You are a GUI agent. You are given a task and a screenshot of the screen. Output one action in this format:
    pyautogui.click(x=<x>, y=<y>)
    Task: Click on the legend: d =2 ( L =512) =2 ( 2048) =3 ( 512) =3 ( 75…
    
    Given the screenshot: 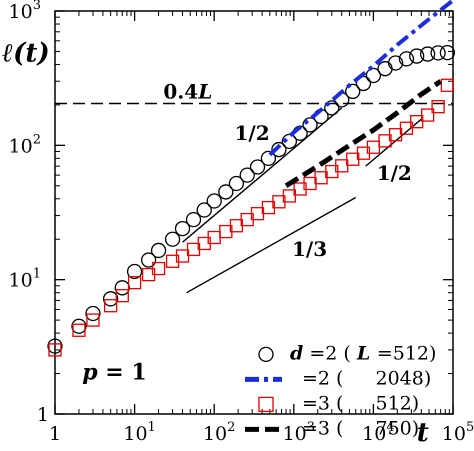 What is the action you would take?
    pyautogui.click(x=340, y=390)
    